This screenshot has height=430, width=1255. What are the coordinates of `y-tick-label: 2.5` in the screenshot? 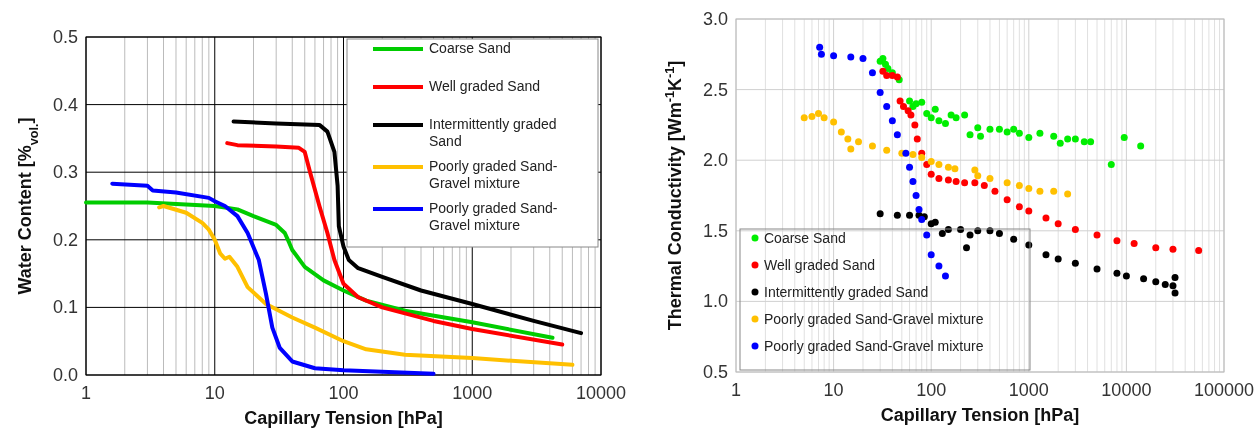 It's located at (715, 89).